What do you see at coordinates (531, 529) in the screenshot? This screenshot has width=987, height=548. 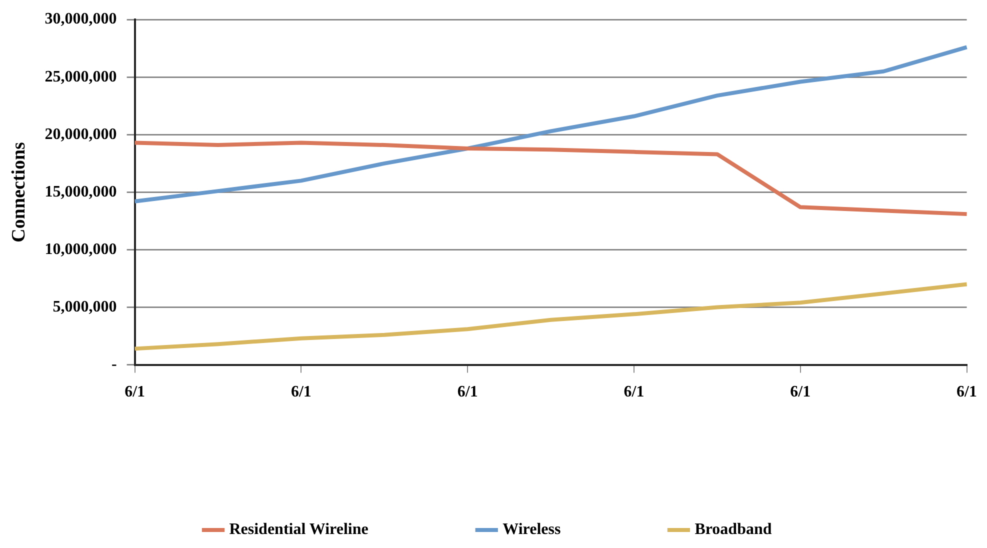 I see `legend-label: Wireless` at bounding box center [531, 529].